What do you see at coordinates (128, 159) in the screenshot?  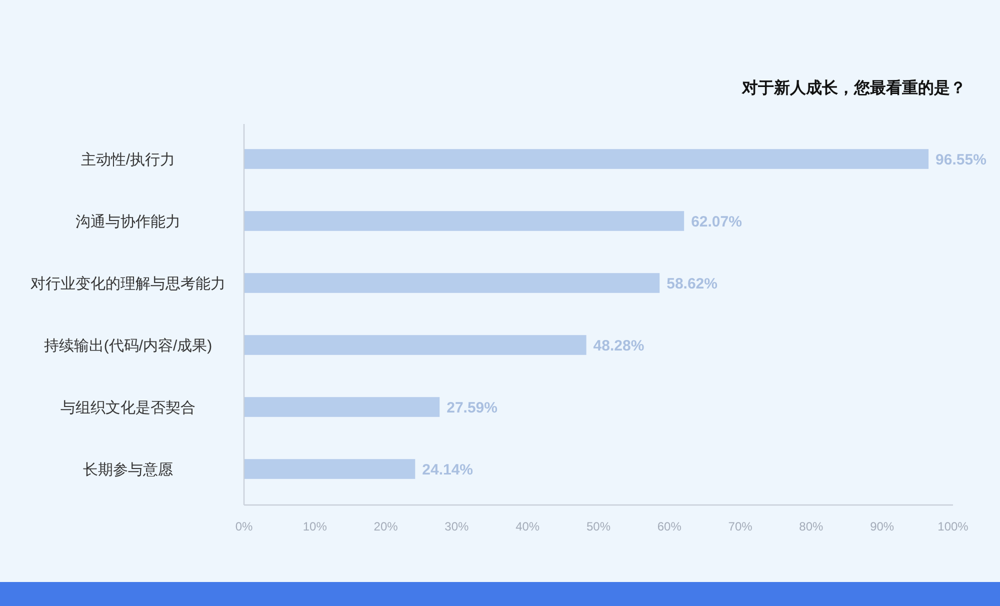 I see `y-tick-label: 主动性/执行力` at bounding box center [128, 159].